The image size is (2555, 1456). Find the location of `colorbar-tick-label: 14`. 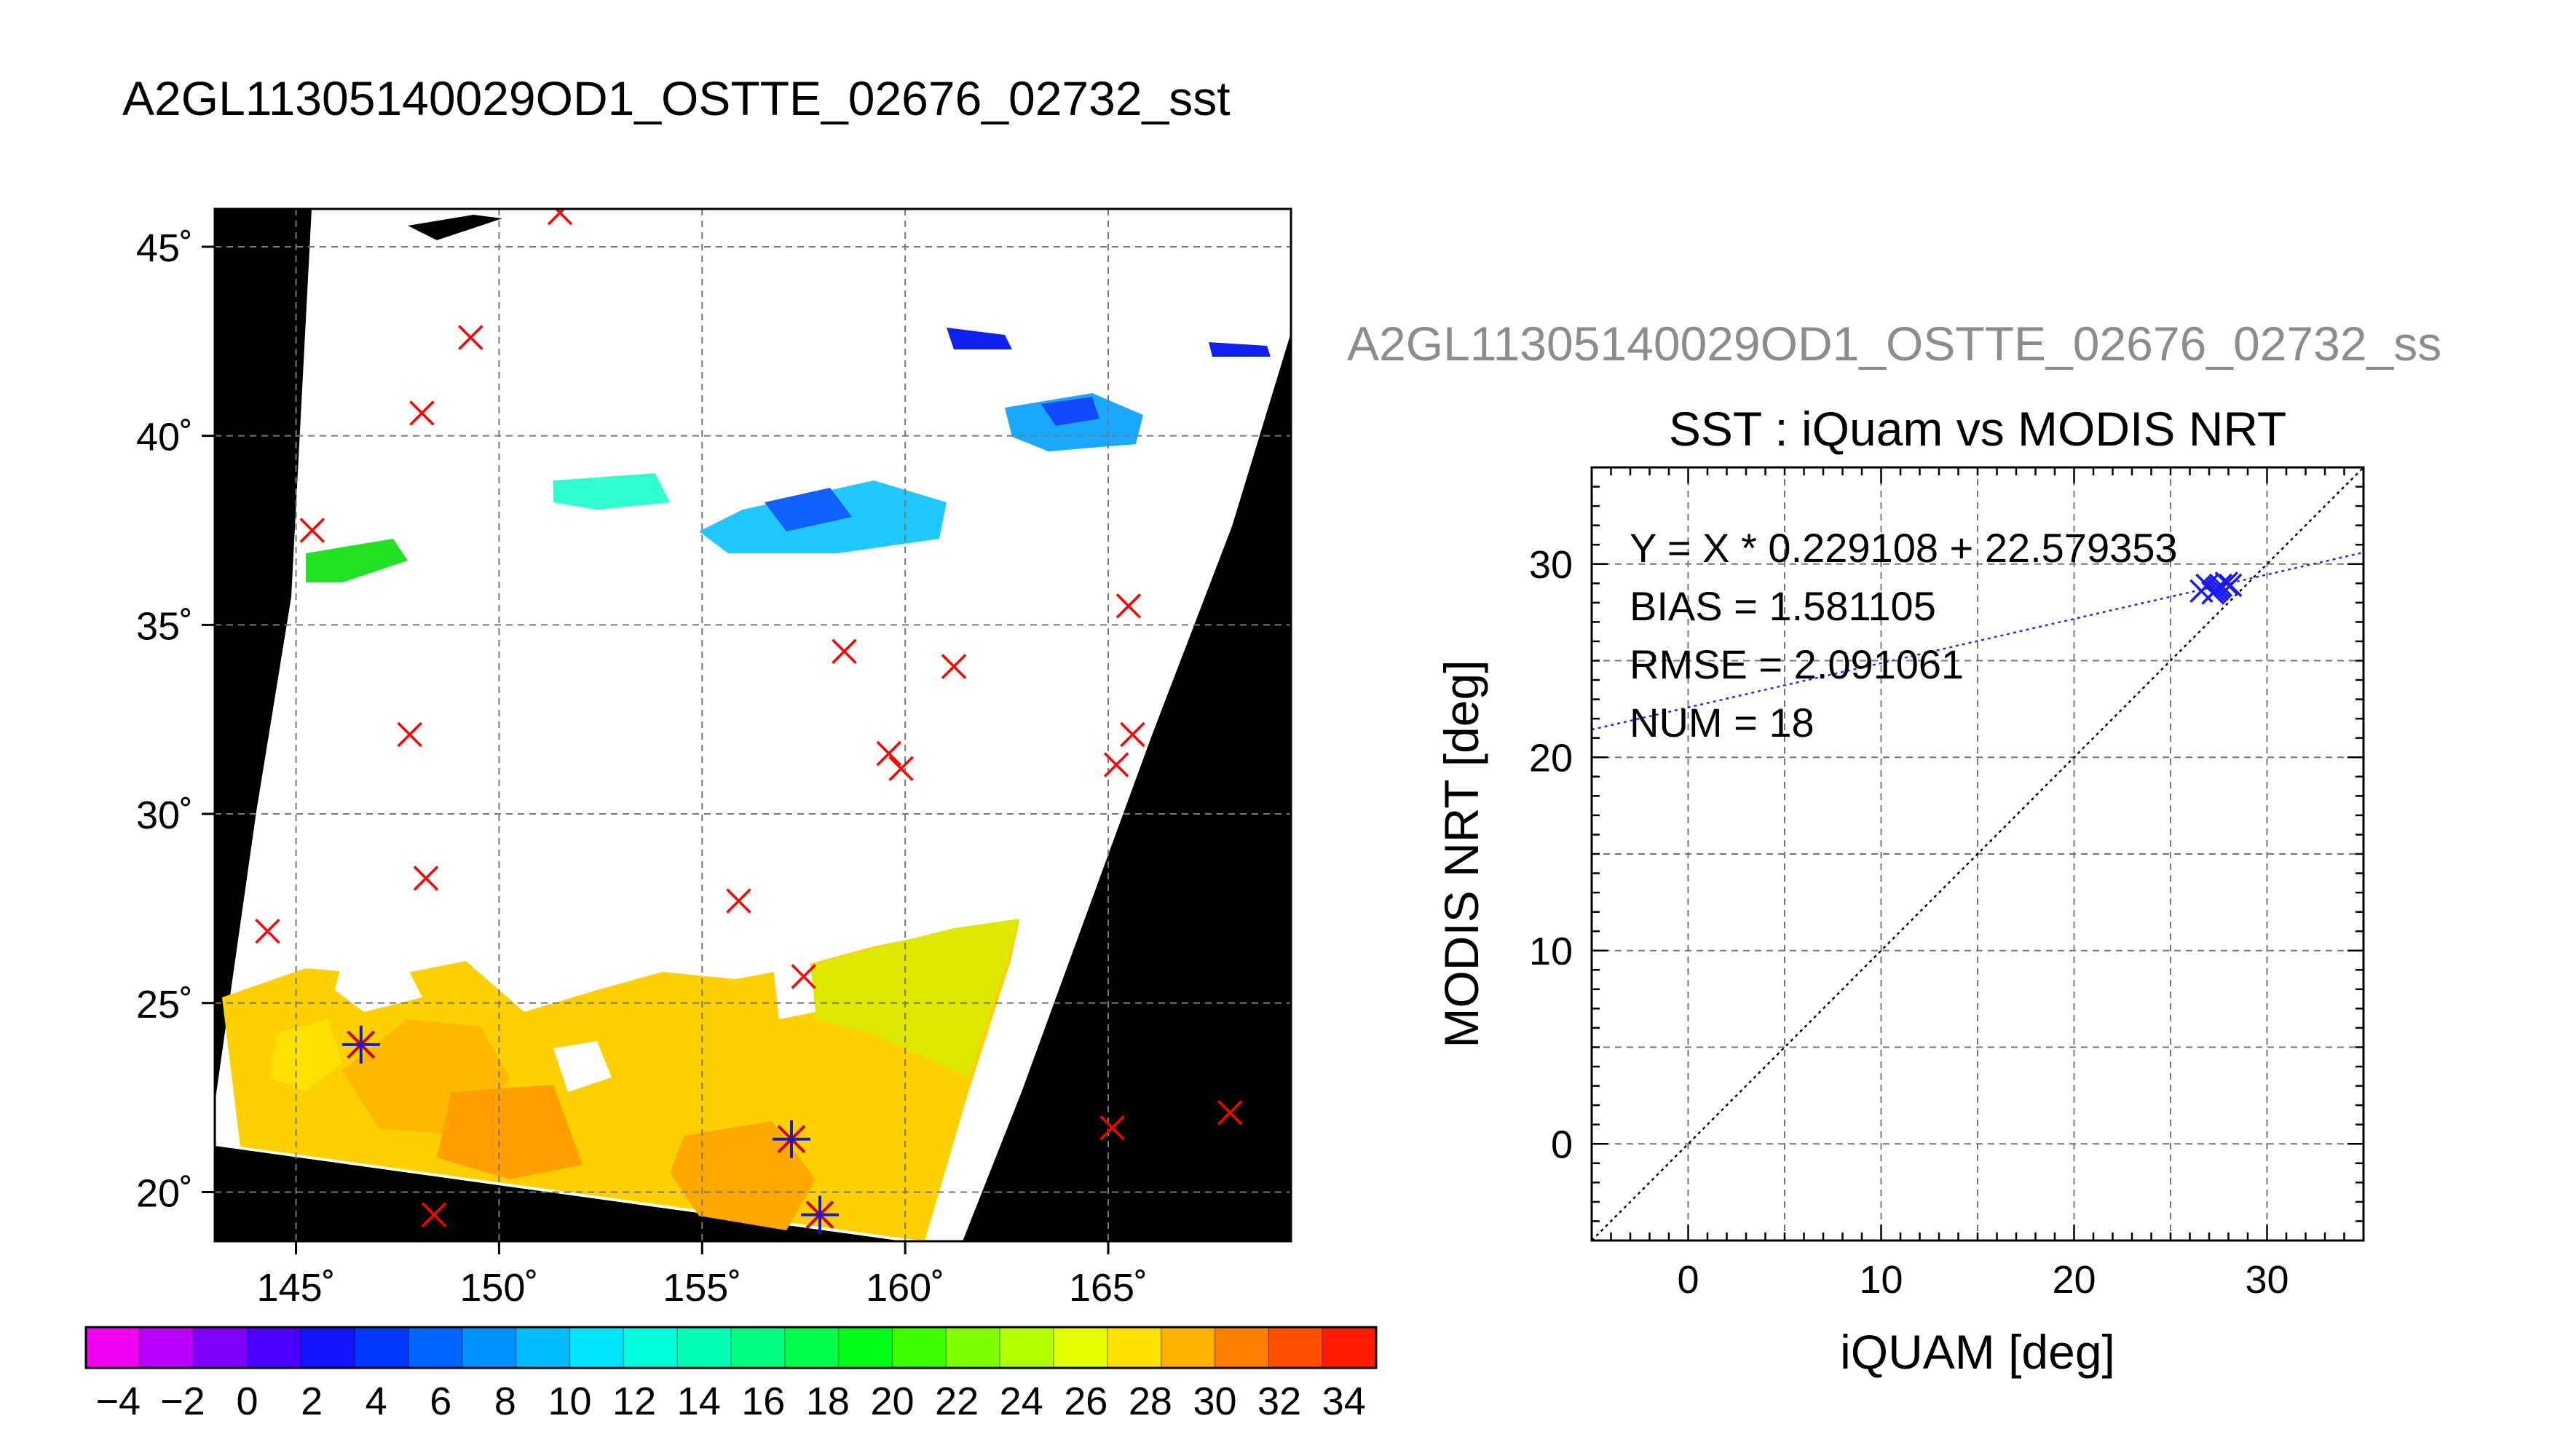

colorbar-tick-label: 14 is located at coordinates (699, 1401).